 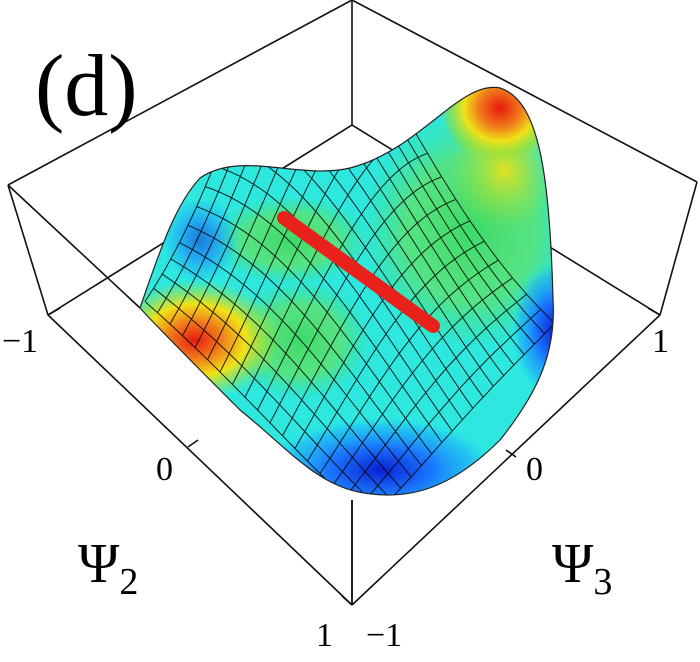 I want to click on y-tick-label: 0, so click(x=534, y=469).